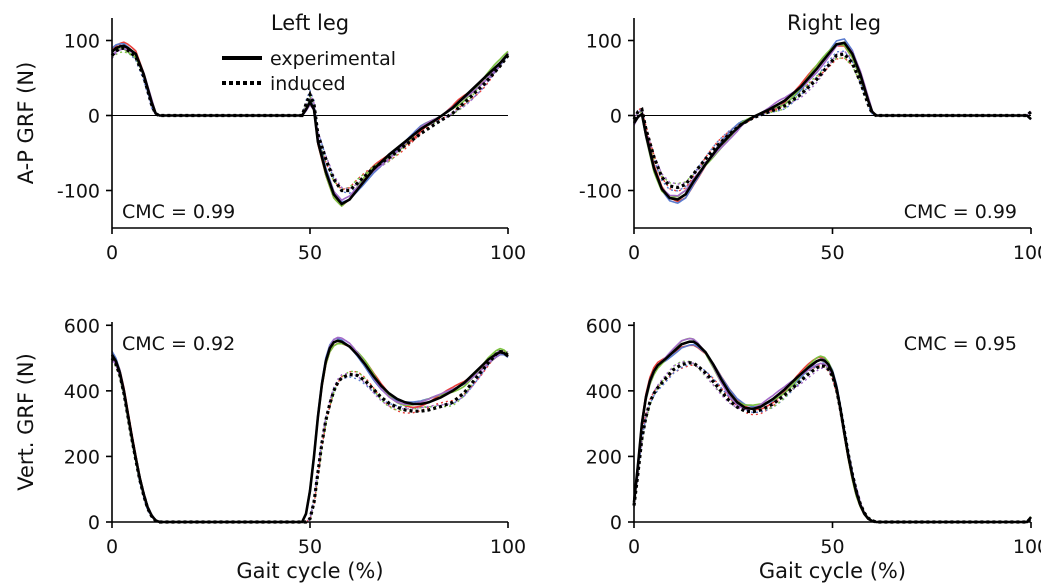 Image resolution: width=1041 pixels, height=585 pixels. I want to click on legend: experimental induced, so click(309, 71).